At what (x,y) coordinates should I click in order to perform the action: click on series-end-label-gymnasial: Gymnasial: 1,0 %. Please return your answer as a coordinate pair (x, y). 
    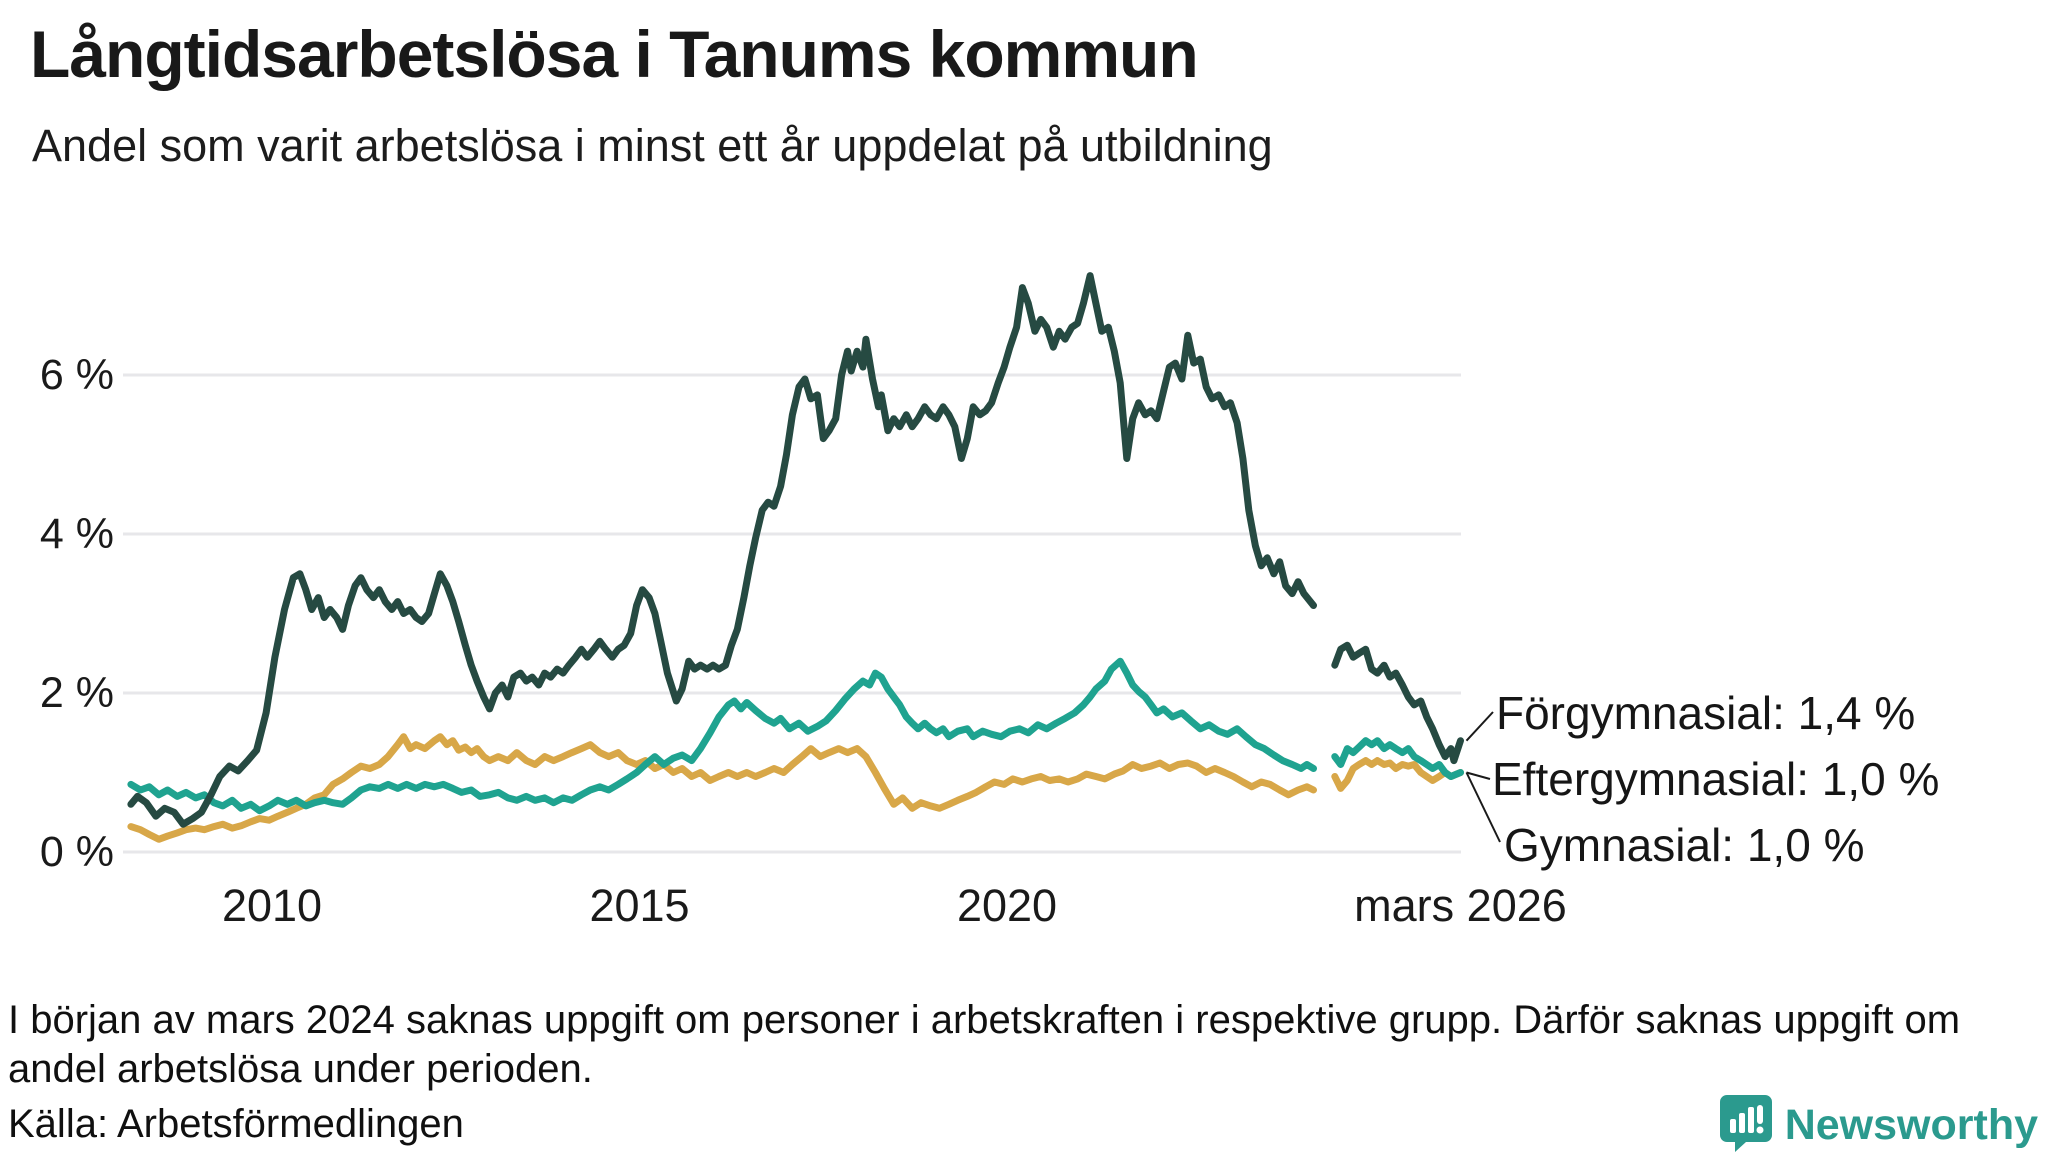
    Looking at the image, I should click on (1684, 845).